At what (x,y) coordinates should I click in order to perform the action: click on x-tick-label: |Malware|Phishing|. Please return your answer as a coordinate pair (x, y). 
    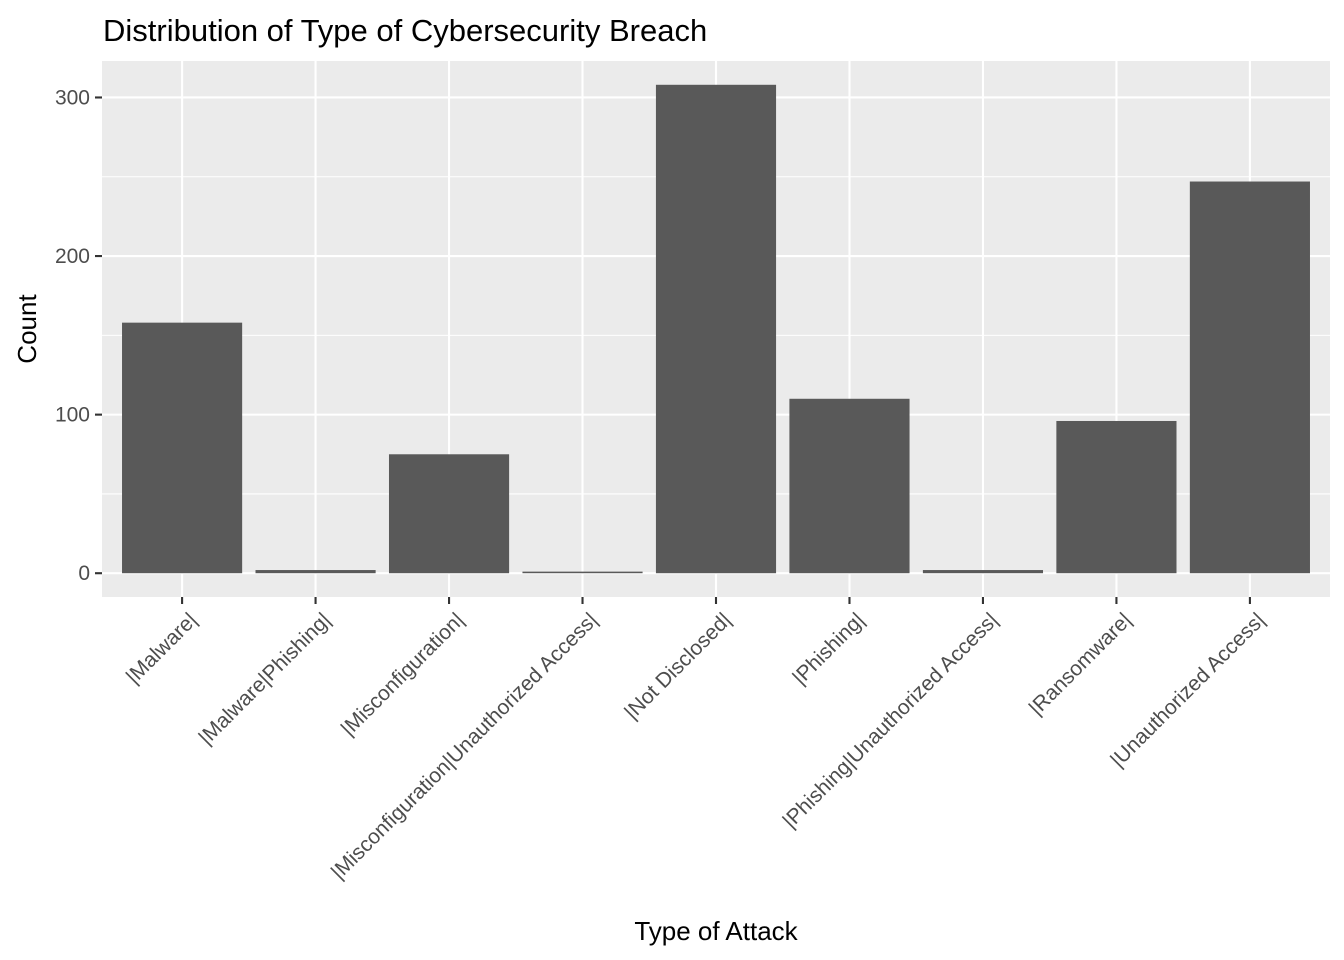
    Looking at the image, I should click on (264, 678).